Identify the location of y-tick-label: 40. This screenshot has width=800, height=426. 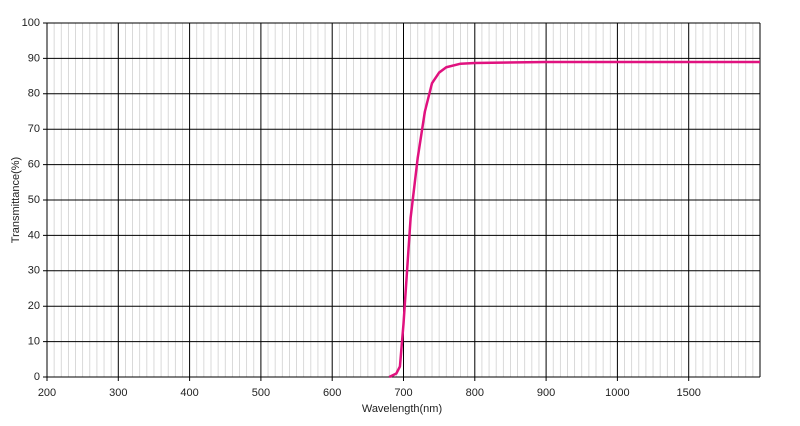
(34, 235).